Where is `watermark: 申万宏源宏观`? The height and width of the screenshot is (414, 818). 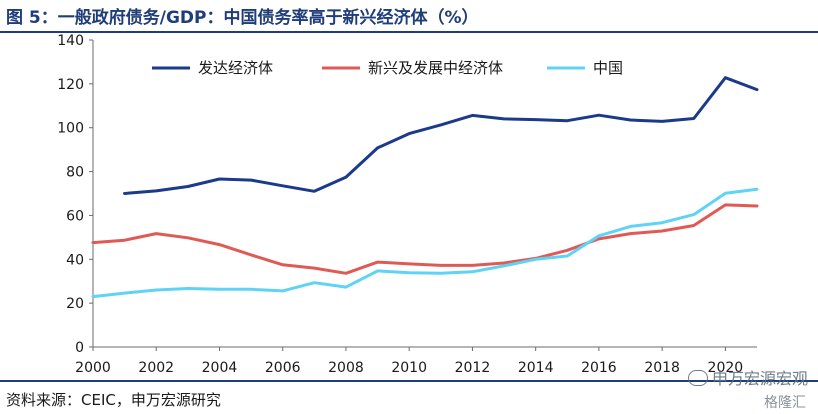 watermark: 申万宏源宏观 is located at coordinates (747, 377).